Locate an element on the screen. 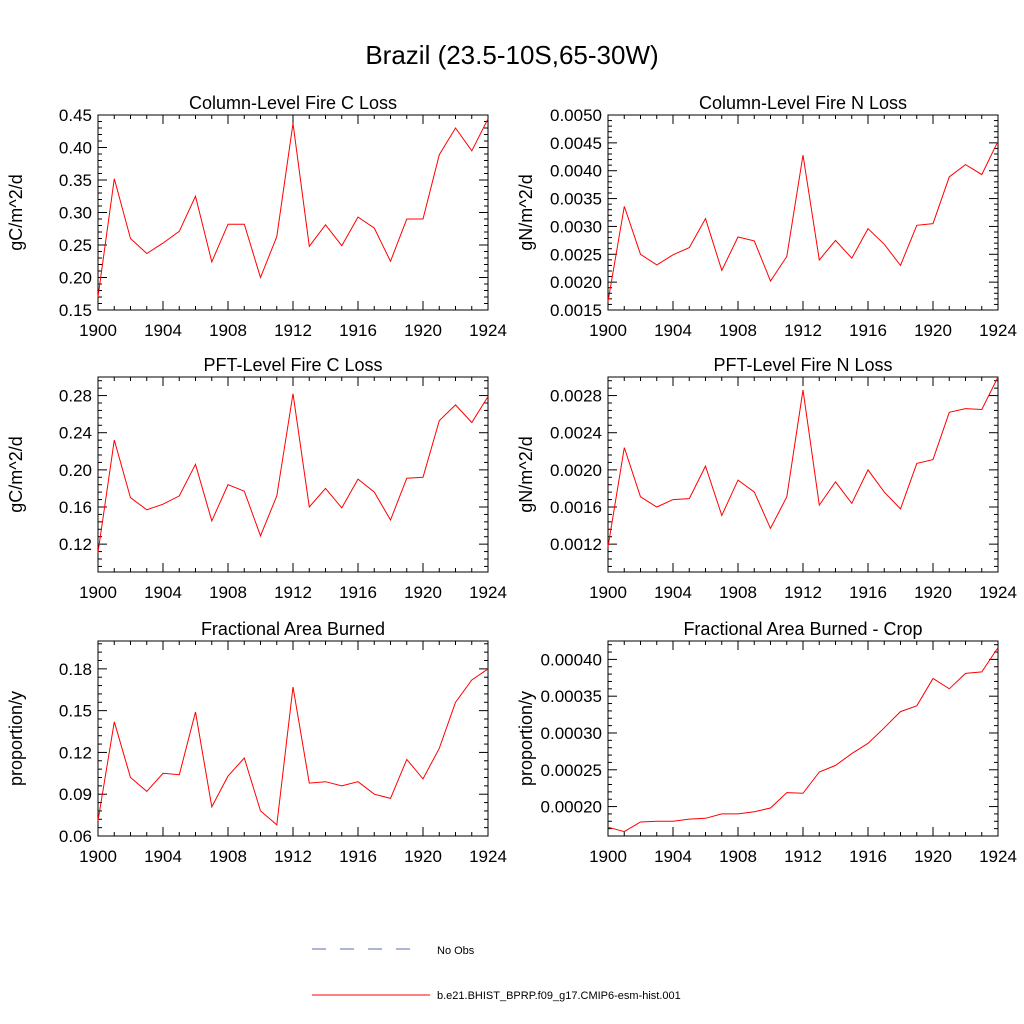 Image resolution: width=1024 pixels, height=1024 pixels. y-tick-label: 0.25 is located at coordinates (75, 245).